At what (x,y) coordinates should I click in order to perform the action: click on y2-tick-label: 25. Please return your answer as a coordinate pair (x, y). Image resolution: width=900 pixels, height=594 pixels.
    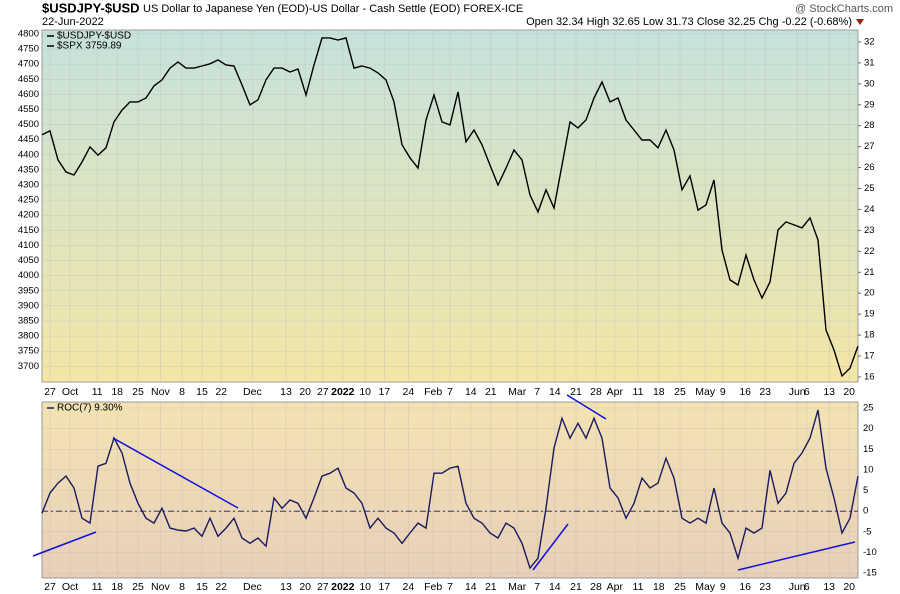
    Looking at the image, I should click on (869, 188).